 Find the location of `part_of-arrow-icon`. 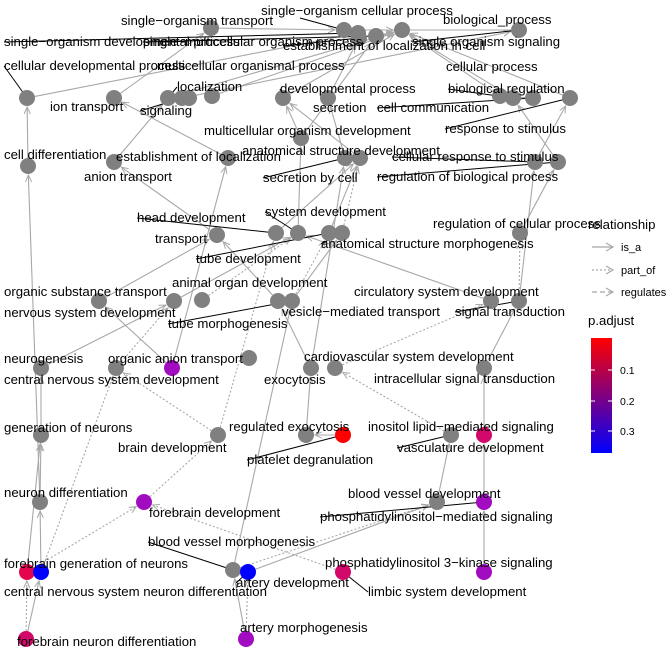

part_of-arrow-icon is located at coordinates (610, 270).